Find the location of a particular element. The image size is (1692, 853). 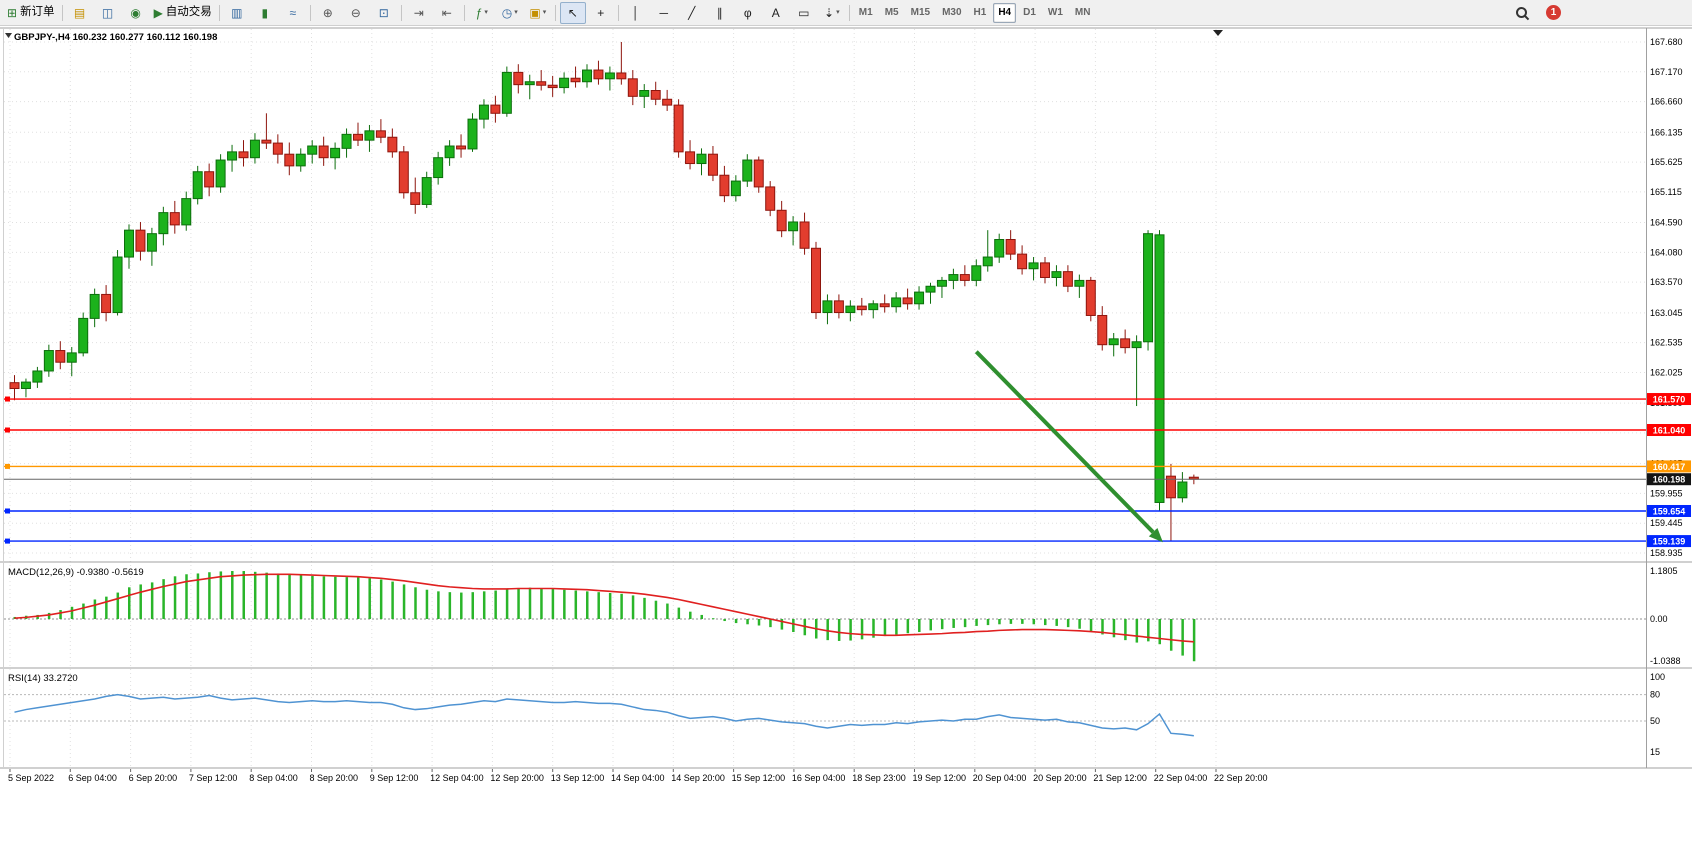

text-label-button: ▭ is located at coordinates (804, 13).